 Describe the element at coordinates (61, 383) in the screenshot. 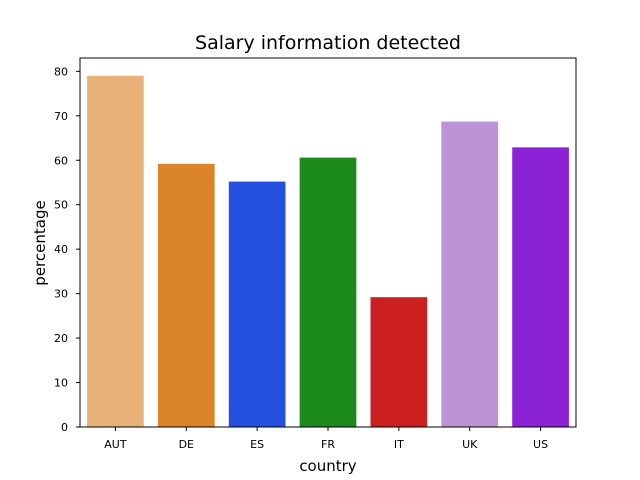

I see `y-tick-label: 10` at that location.